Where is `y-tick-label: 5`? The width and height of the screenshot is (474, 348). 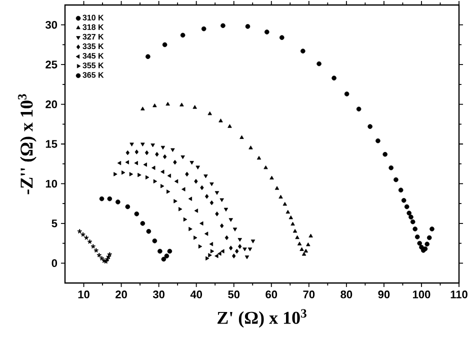
y-tick-label: 5 is located at coordinates (55, 224).